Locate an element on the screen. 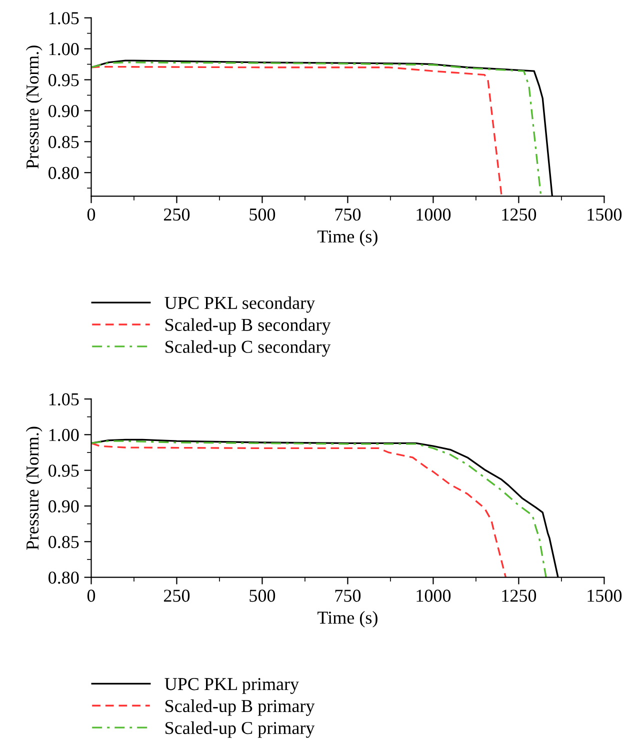  legend-label: Scaled-up B secondary is located at coordinates (248, 326).